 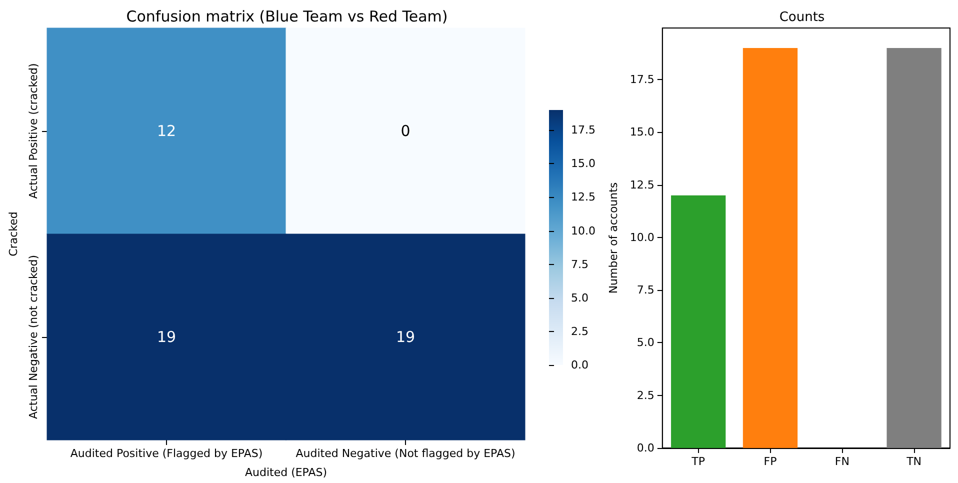 What do you see at coordinates (579, 331) in the screenshot?
I see `color-bar-label: 2.5` at bounding box center [579, 331].